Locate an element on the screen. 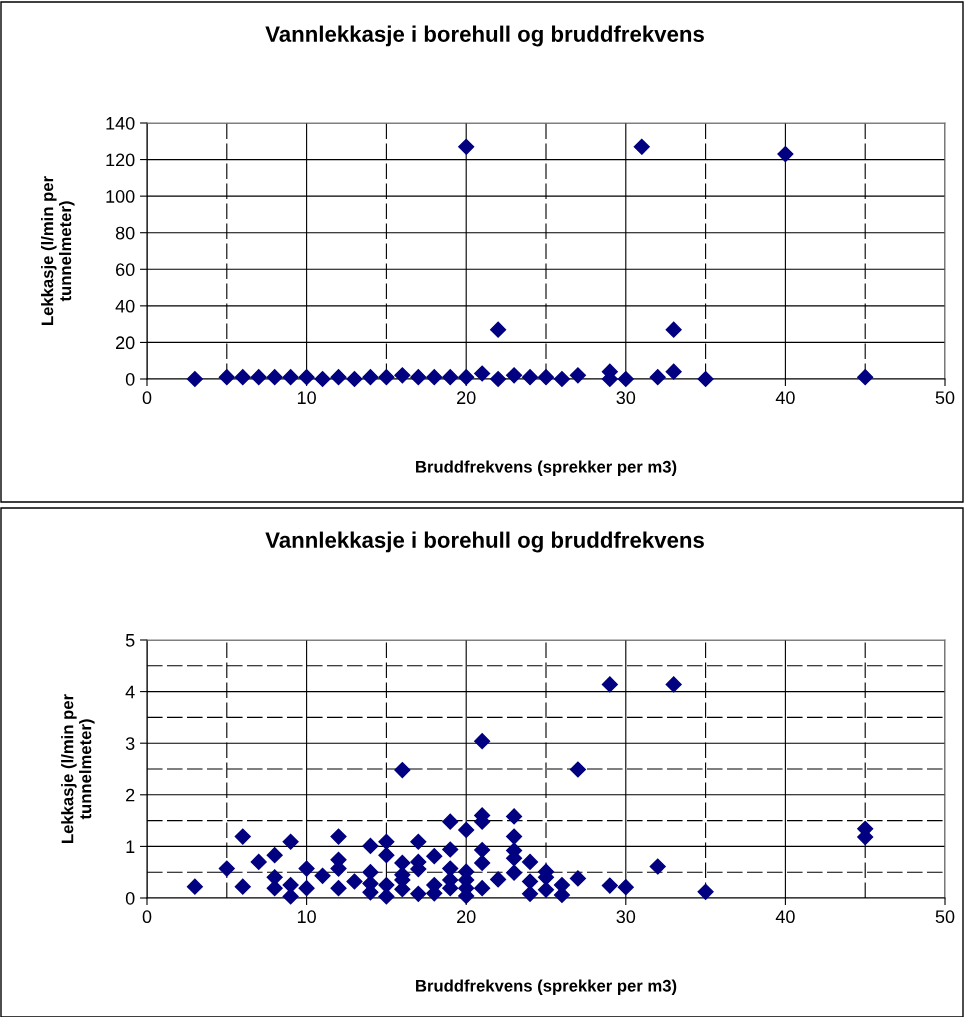  y-tick-label: 60 is located at coordinates (125, 270).